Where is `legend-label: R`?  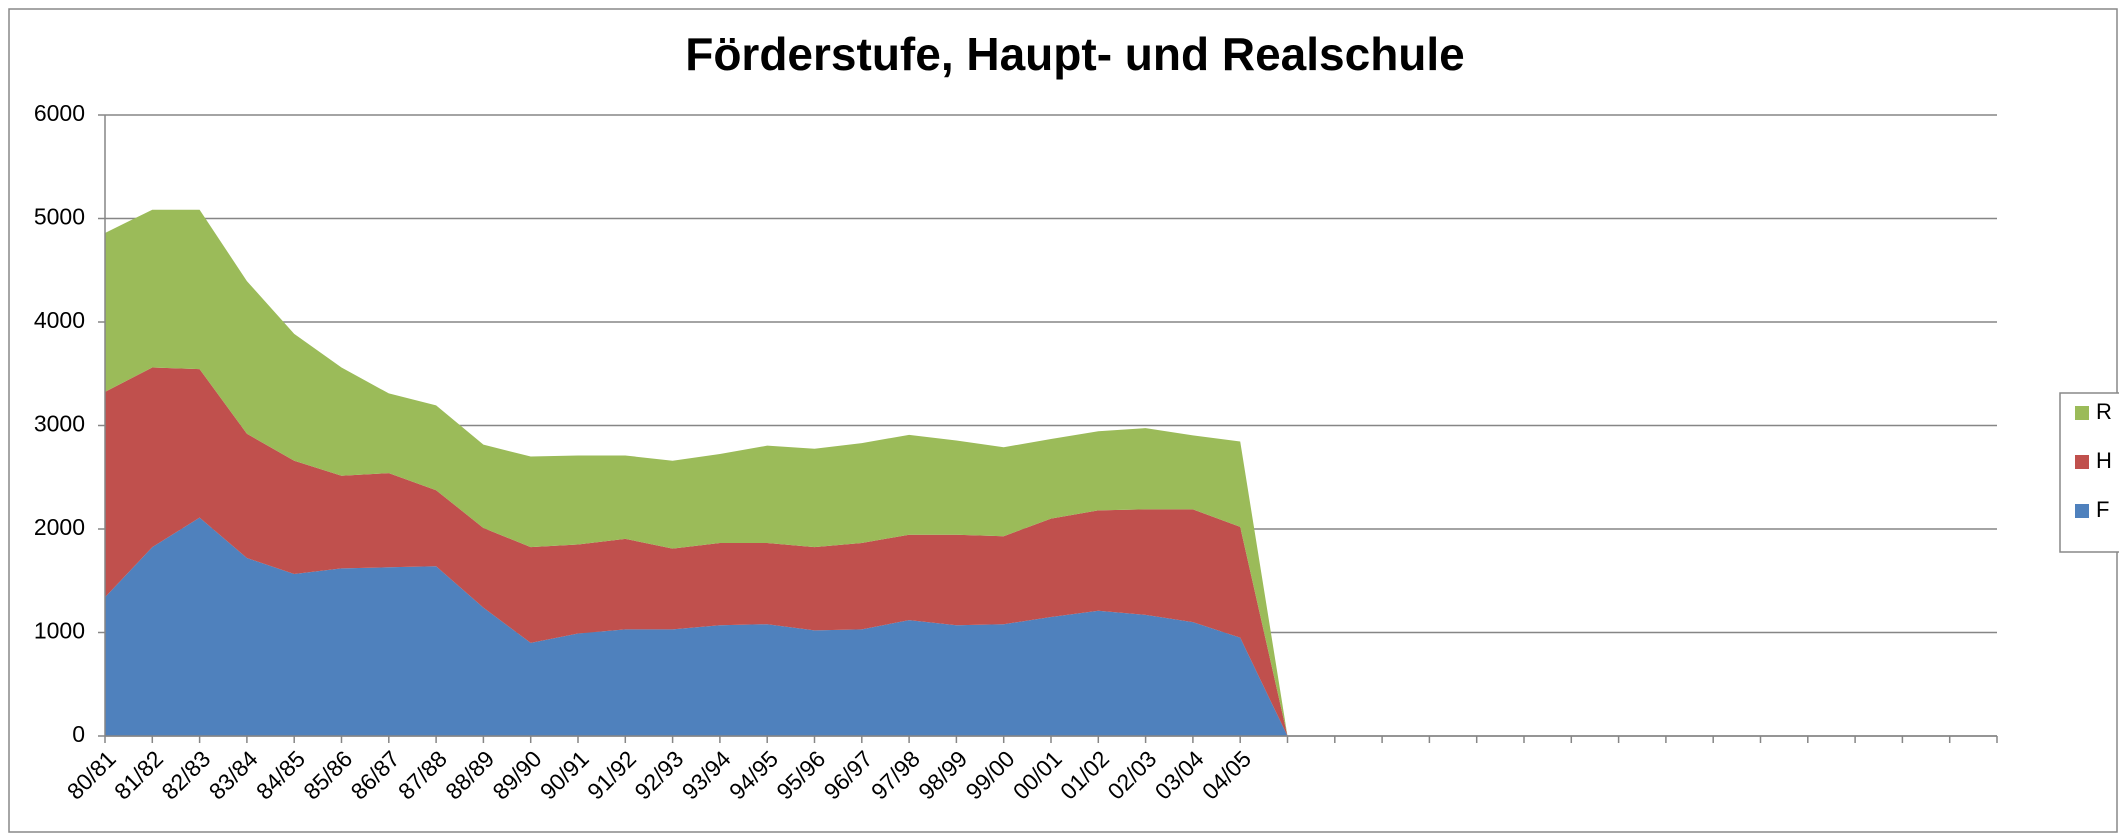 legend-label: R is located at coordinates (2104, 411).